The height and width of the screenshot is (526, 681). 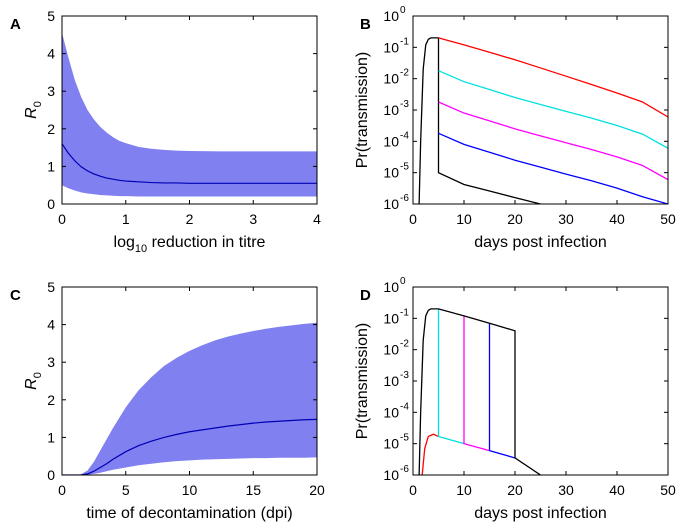 What do you see at coordinates (404, 167) in the screenshot?
I see `y-tick-exponent: -5` at bounding box center [404, 167].